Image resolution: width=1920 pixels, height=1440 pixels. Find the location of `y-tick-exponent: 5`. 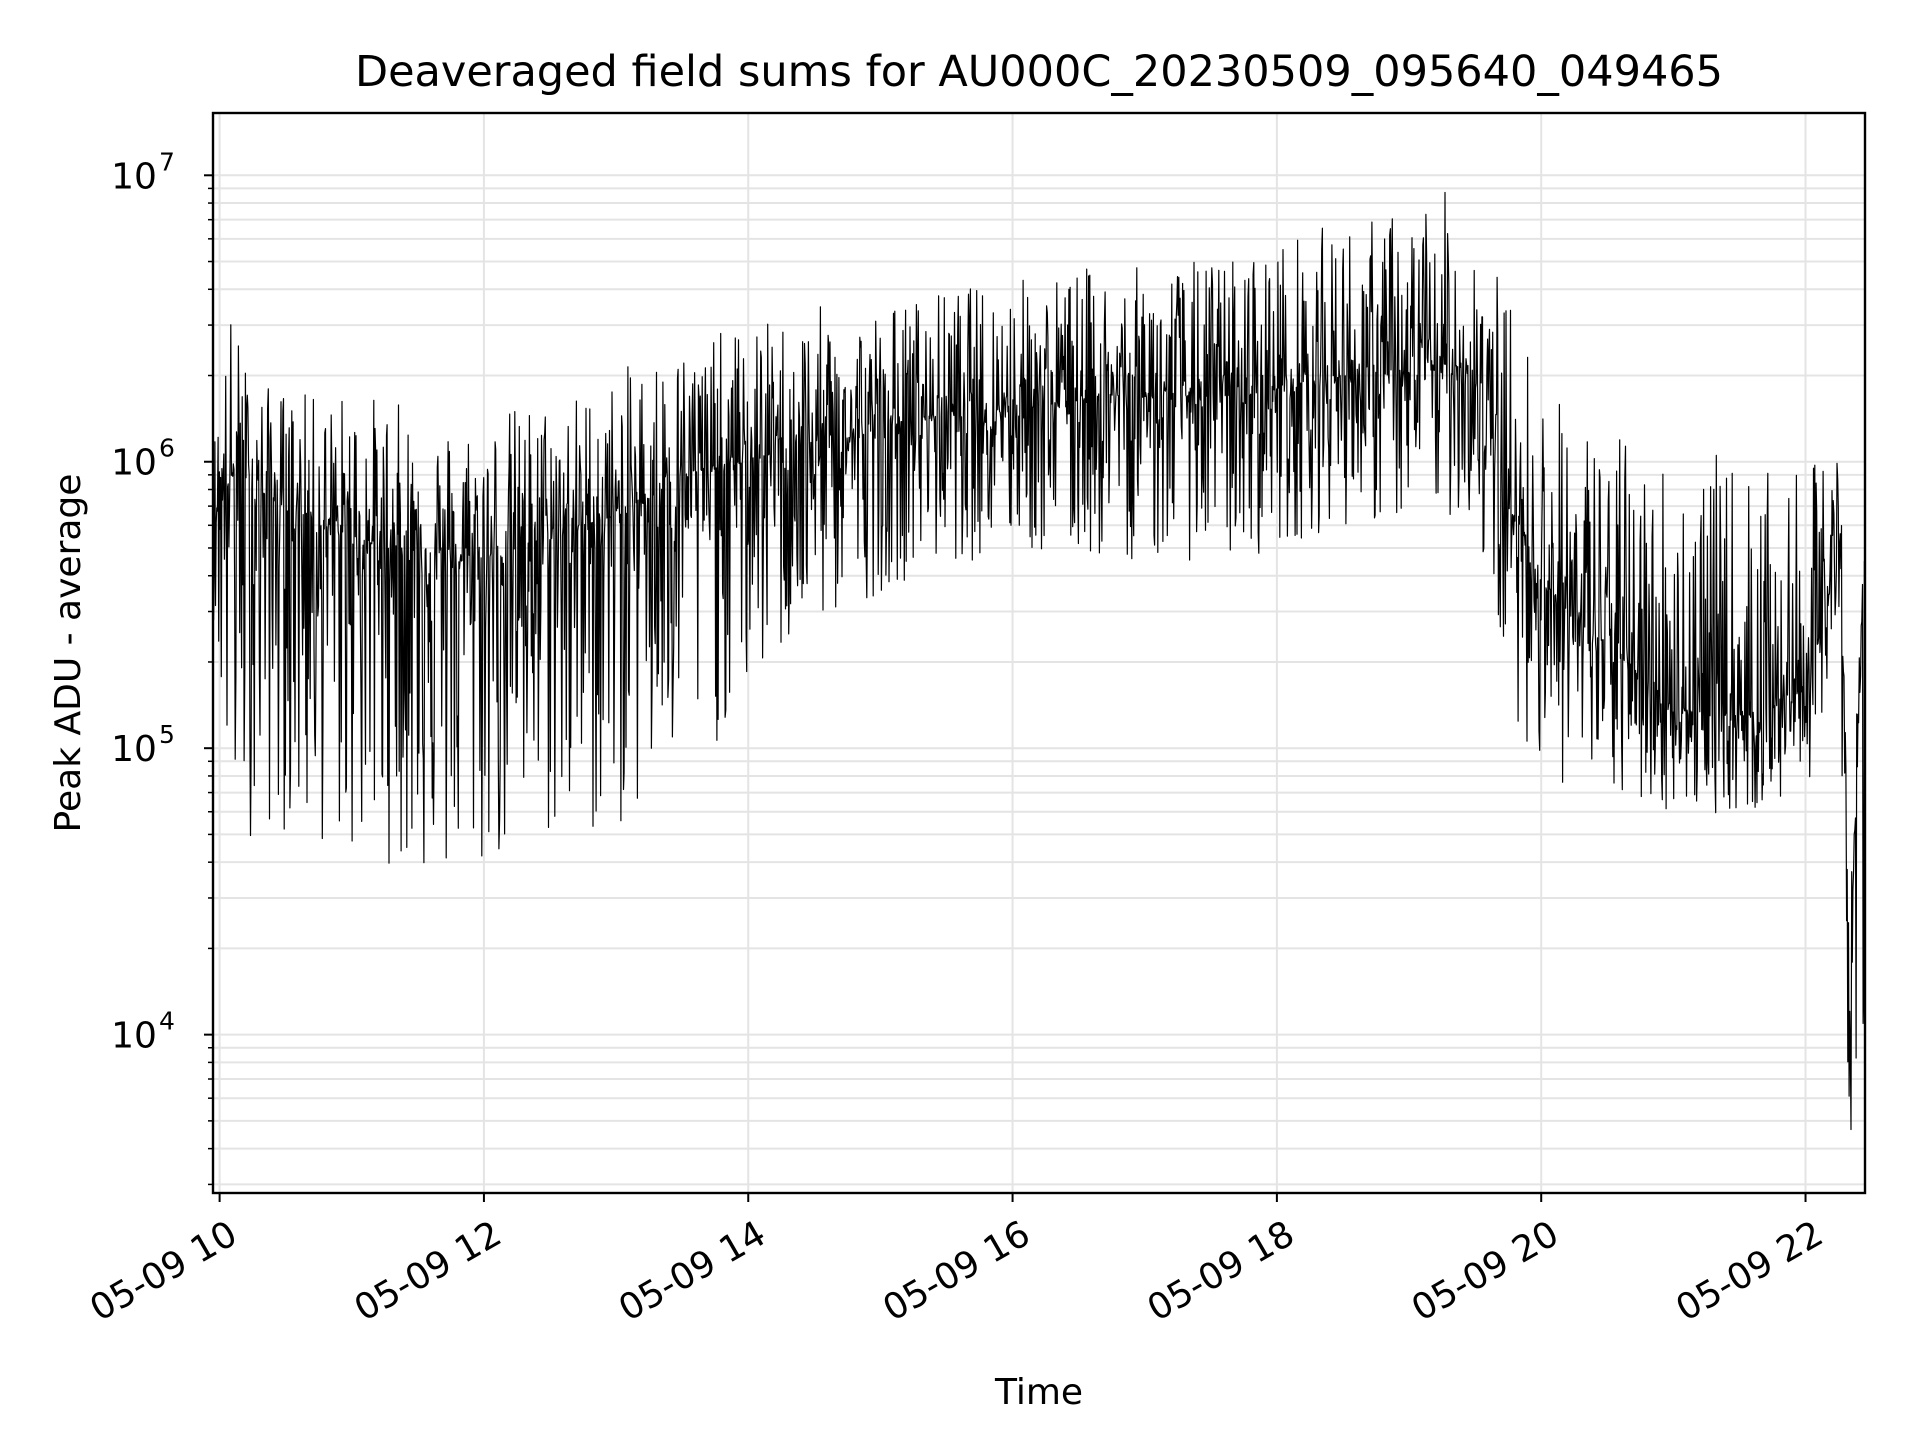

y-tick-exponent: 5 is located at coordinates (167, 734).